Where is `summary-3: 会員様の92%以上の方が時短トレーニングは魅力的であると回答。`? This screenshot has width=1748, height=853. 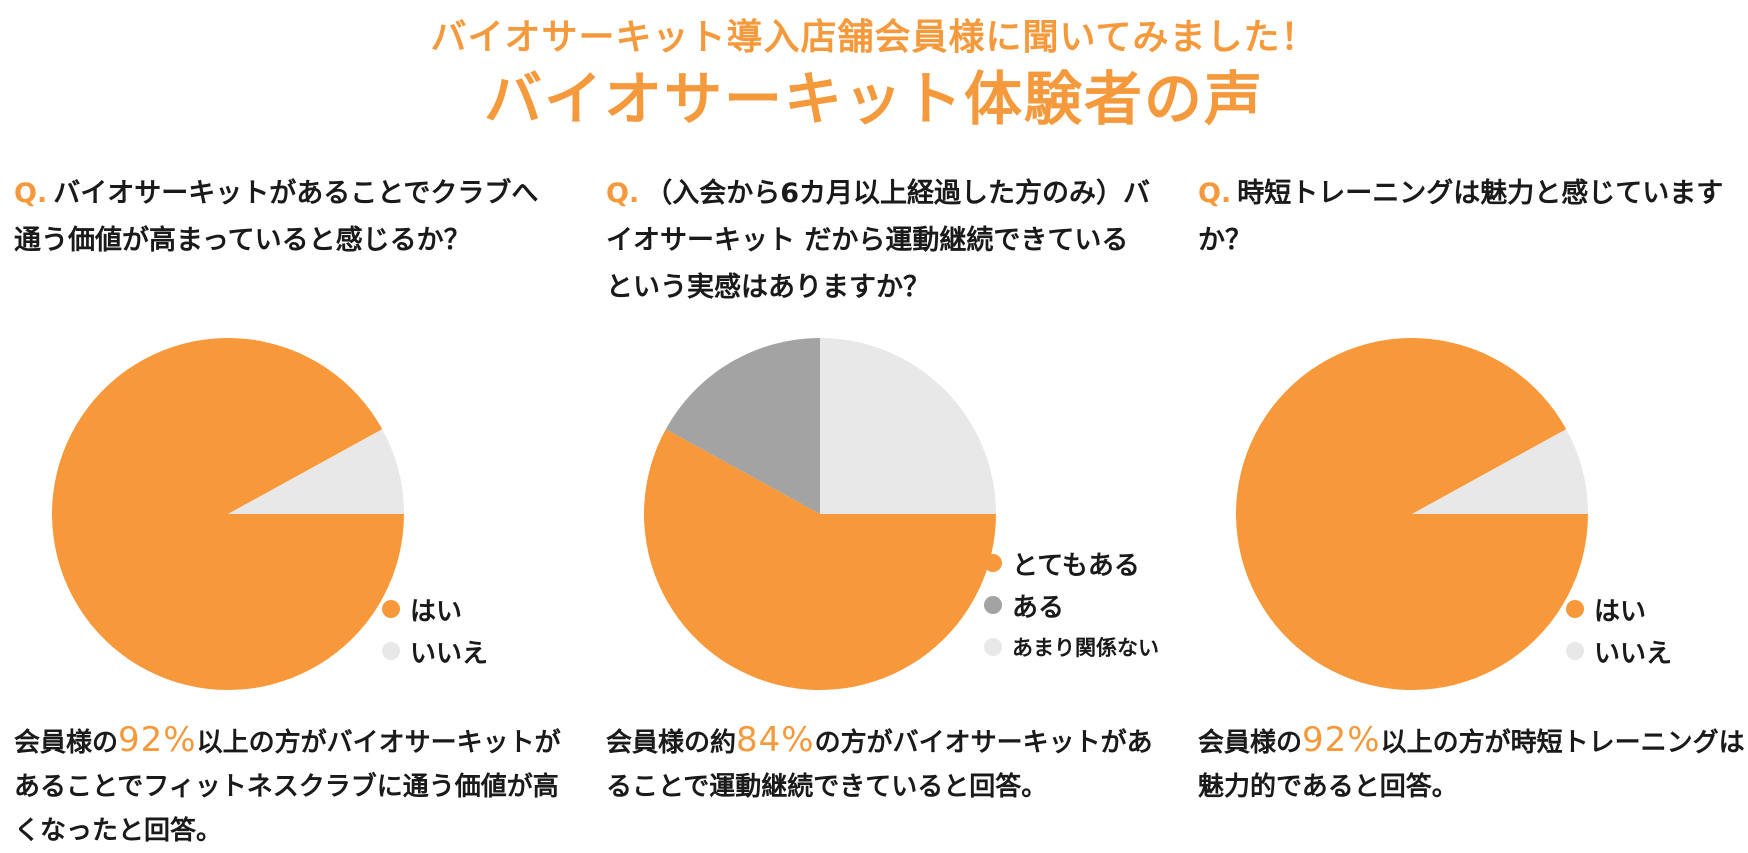 summary-3: 会員様の92%以上の方が時短トレーニングは魅力的であると回答。 is located at coordinates (1473, 763).